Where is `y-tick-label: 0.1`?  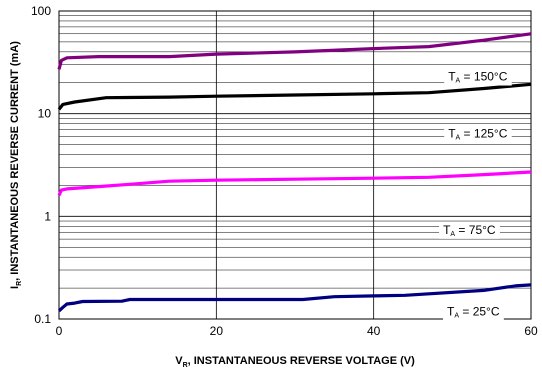
y-tick-label: 0.1 is located at coordinates (42, 319).